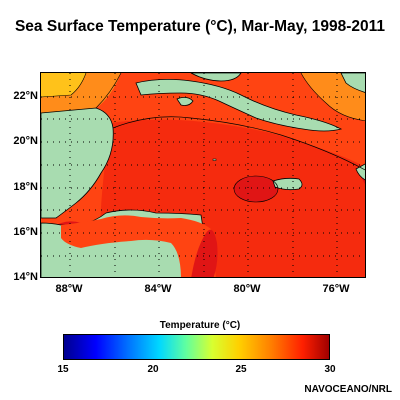  What do you see at coordinates (352, 83) in the screenshot?
I see `bahamas` at bounding box center [352, 83].